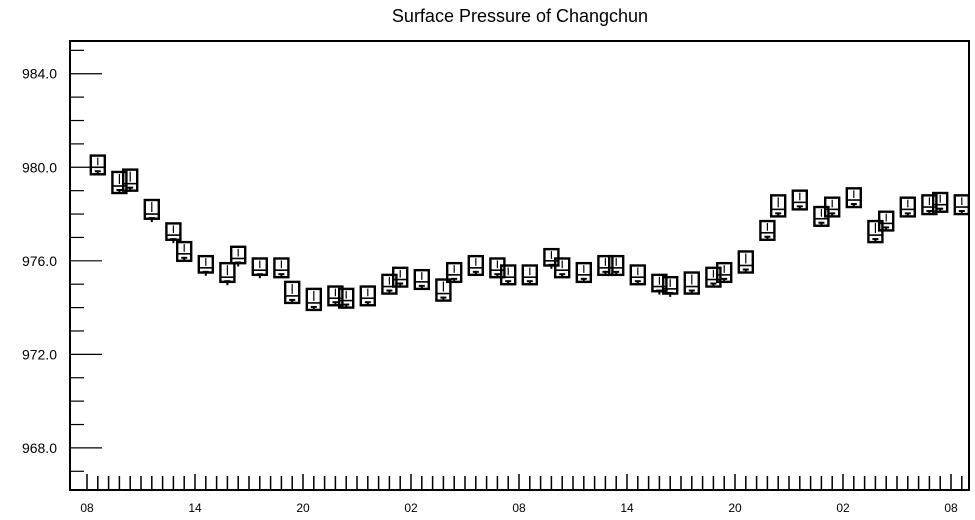 The height and width of the screenshot is (520, 975). I want to click on y-tick-label: 976.0, so click(39, 261).